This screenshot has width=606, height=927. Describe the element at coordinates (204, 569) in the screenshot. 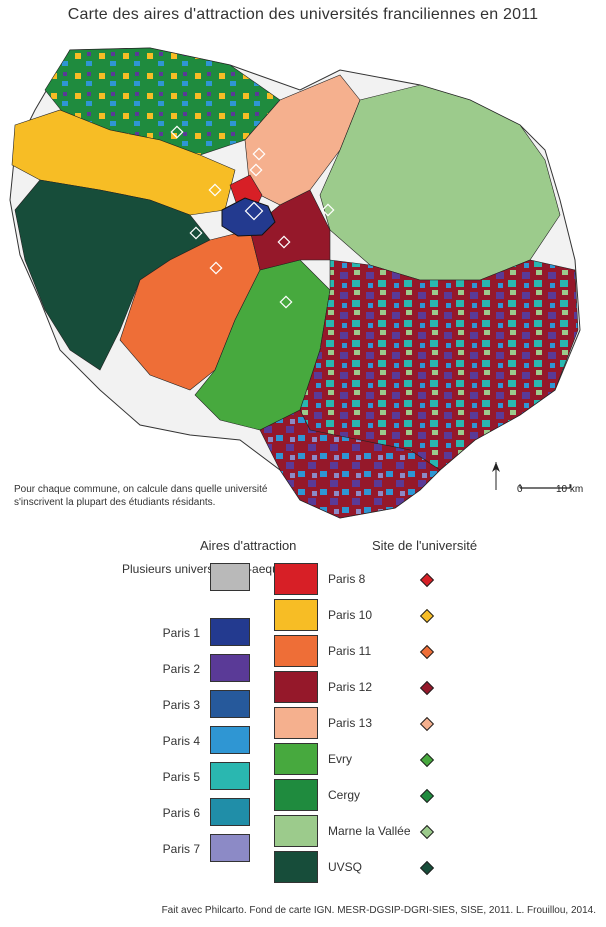

I see `legend-item-label: Plusieurs universités ex-aequo` at that location.